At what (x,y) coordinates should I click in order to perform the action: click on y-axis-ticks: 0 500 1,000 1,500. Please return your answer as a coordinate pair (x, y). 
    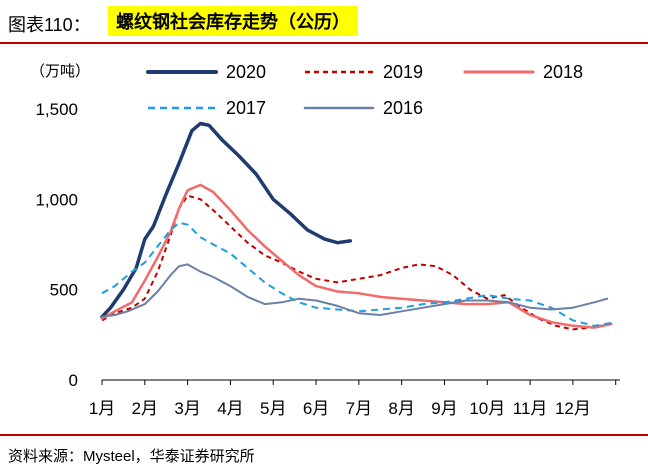
    Looking at the image, I should click on (56, 245).